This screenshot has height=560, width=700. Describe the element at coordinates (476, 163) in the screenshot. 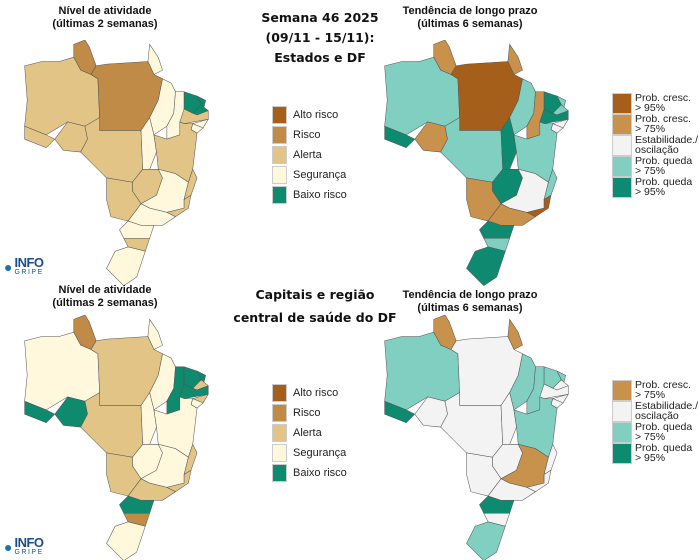

I see `map-states-trend` at that location.